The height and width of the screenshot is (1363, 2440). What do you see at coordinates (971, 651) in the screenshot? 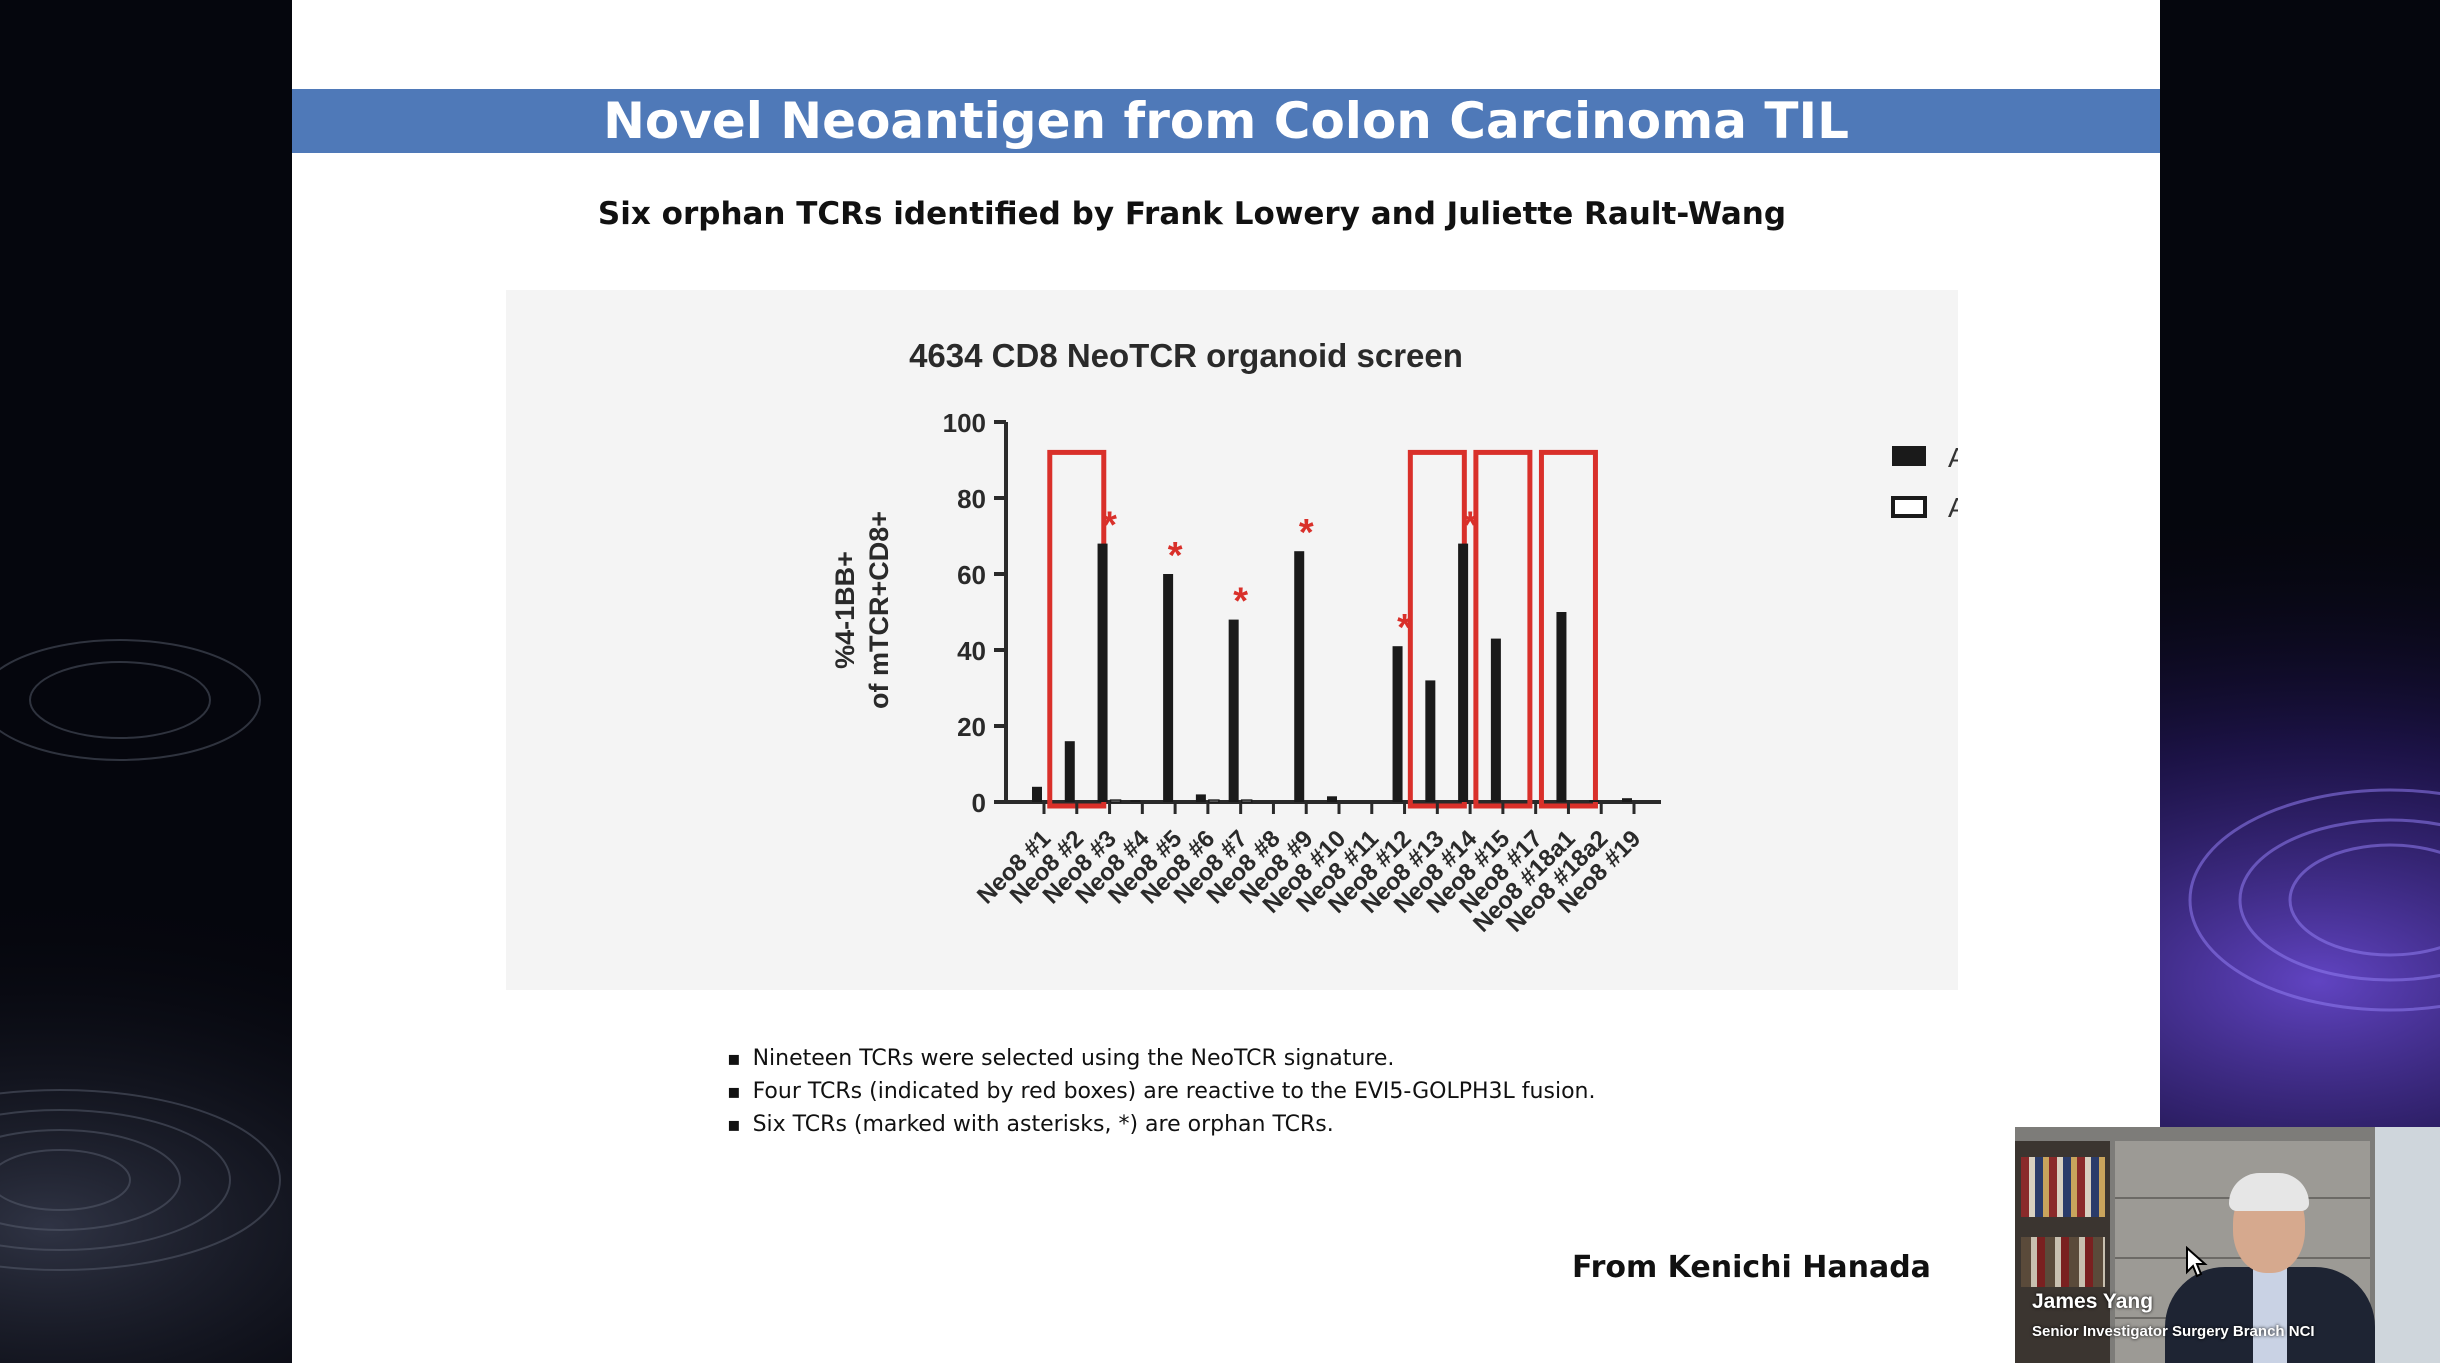
I see `y-tick-label: 40` at bounding box center [971, 651].